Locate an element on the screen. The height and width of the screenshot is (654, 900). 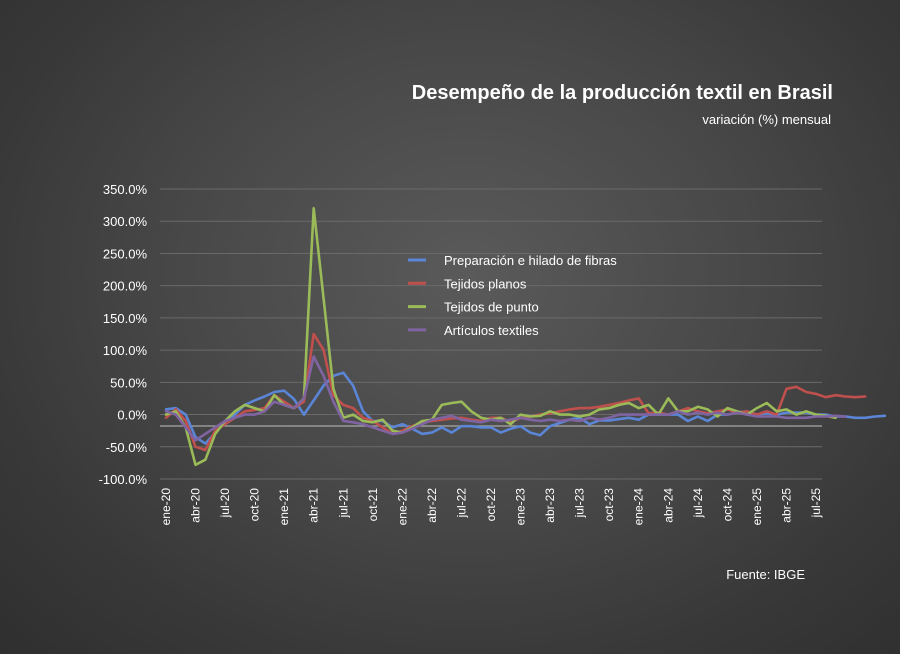
chart-subtitle: variación (%) mensual is located at coordinates (766, 119).